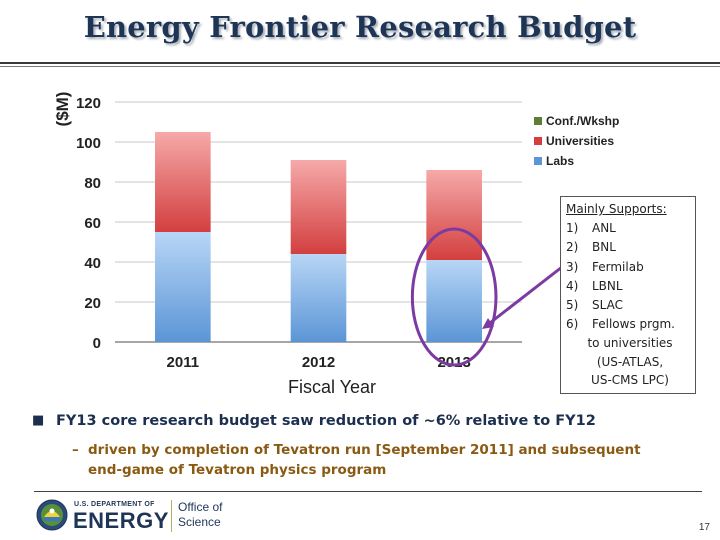 The width and height of the screenshot is (720, 540). I want to click on bar-universities-2013, so click(454, 215).